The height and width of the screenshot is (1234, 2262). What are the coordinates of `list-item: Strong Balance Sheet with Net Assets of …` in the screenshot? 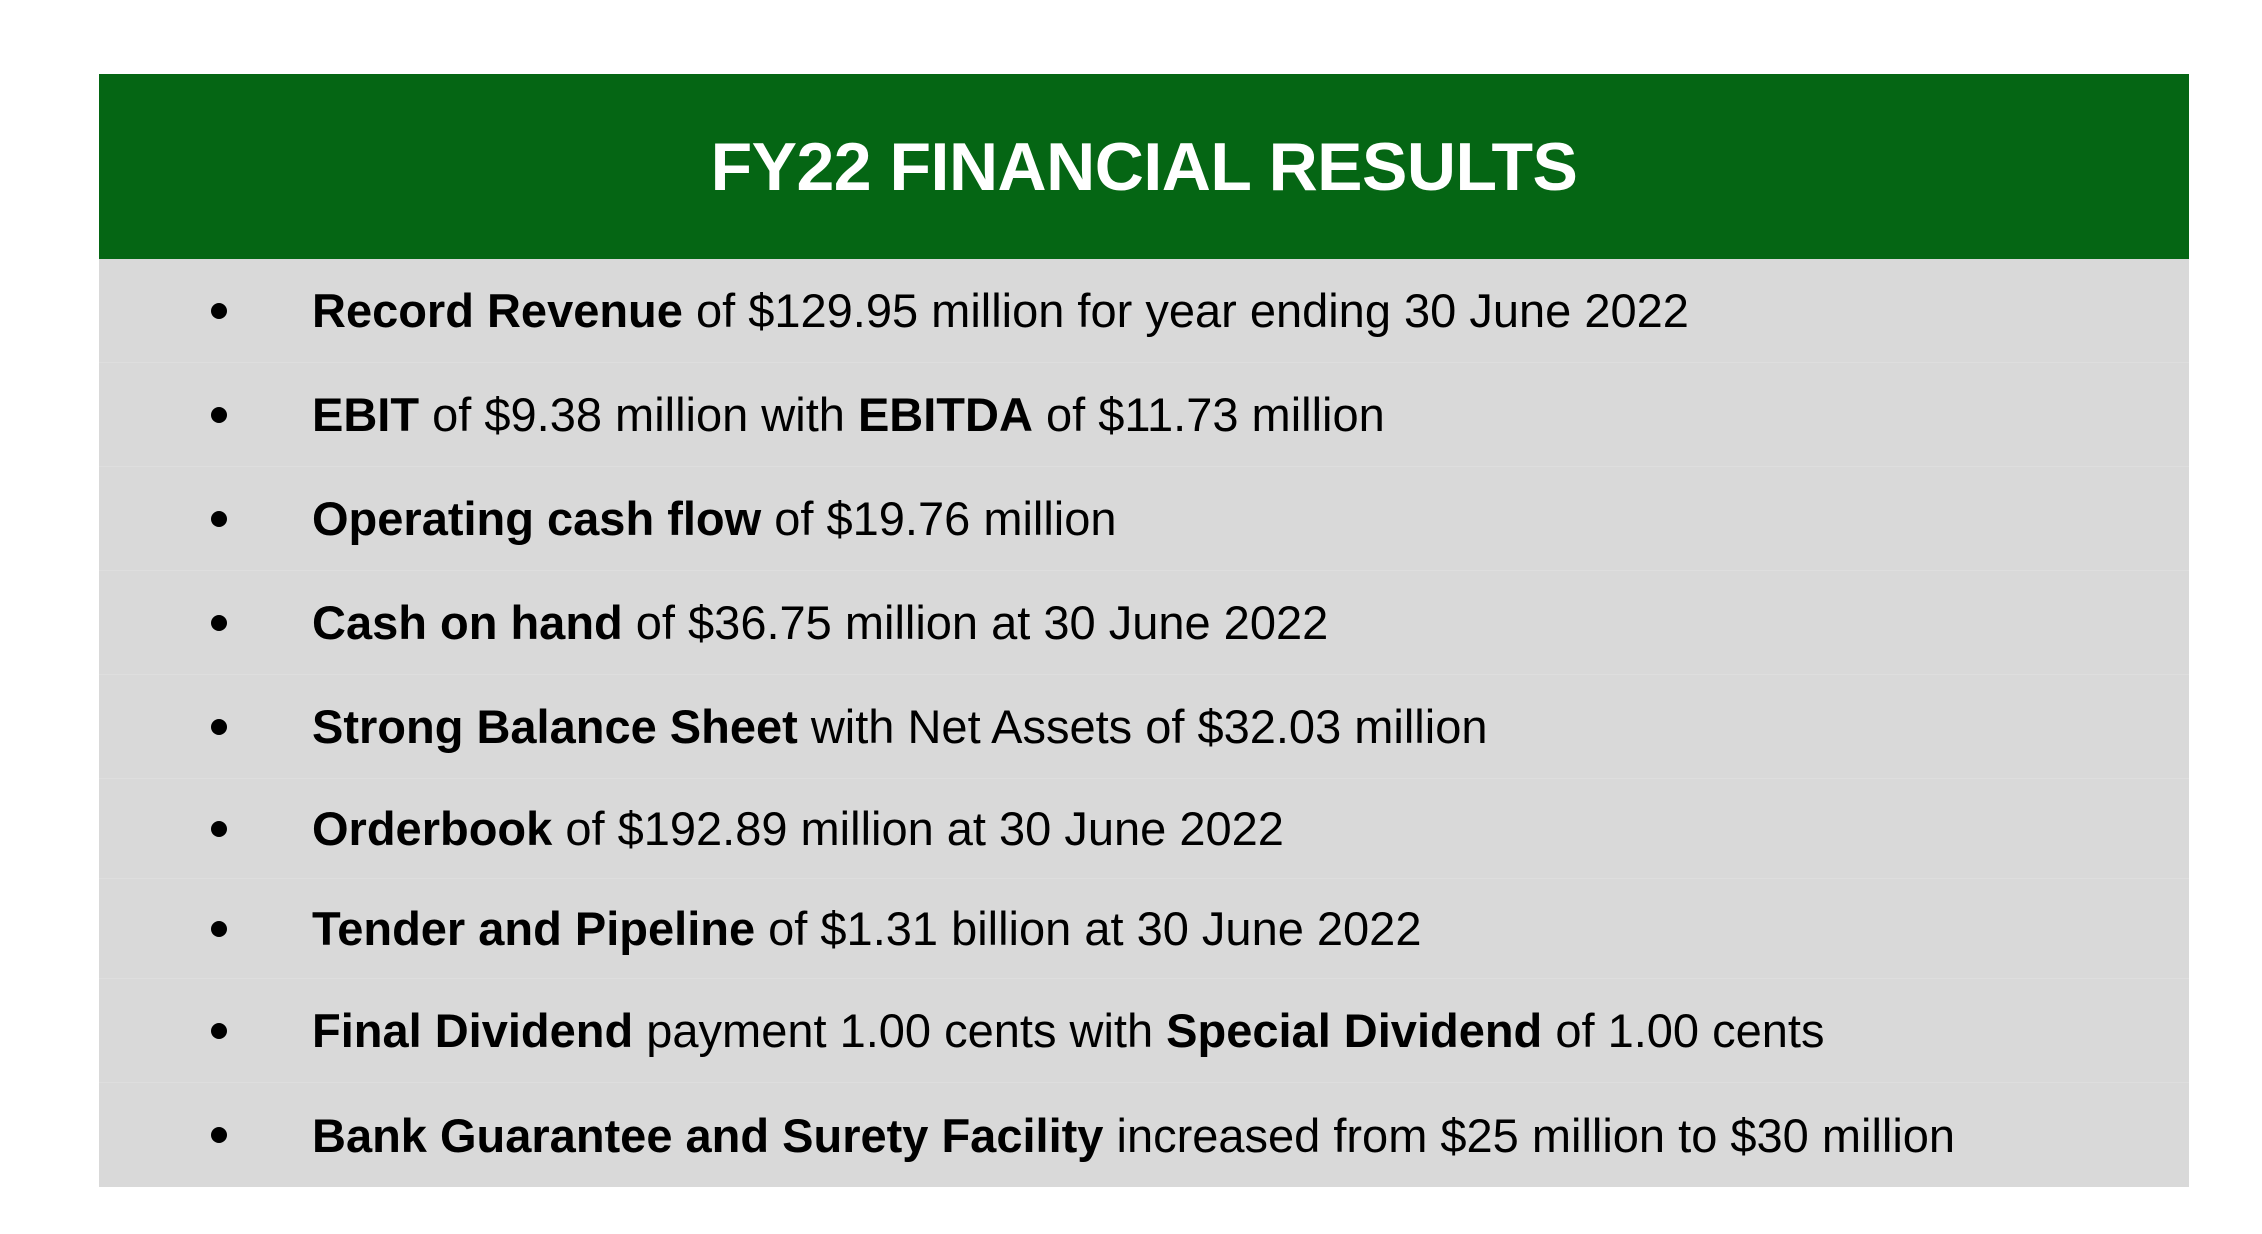 It's located at (1144, 727).